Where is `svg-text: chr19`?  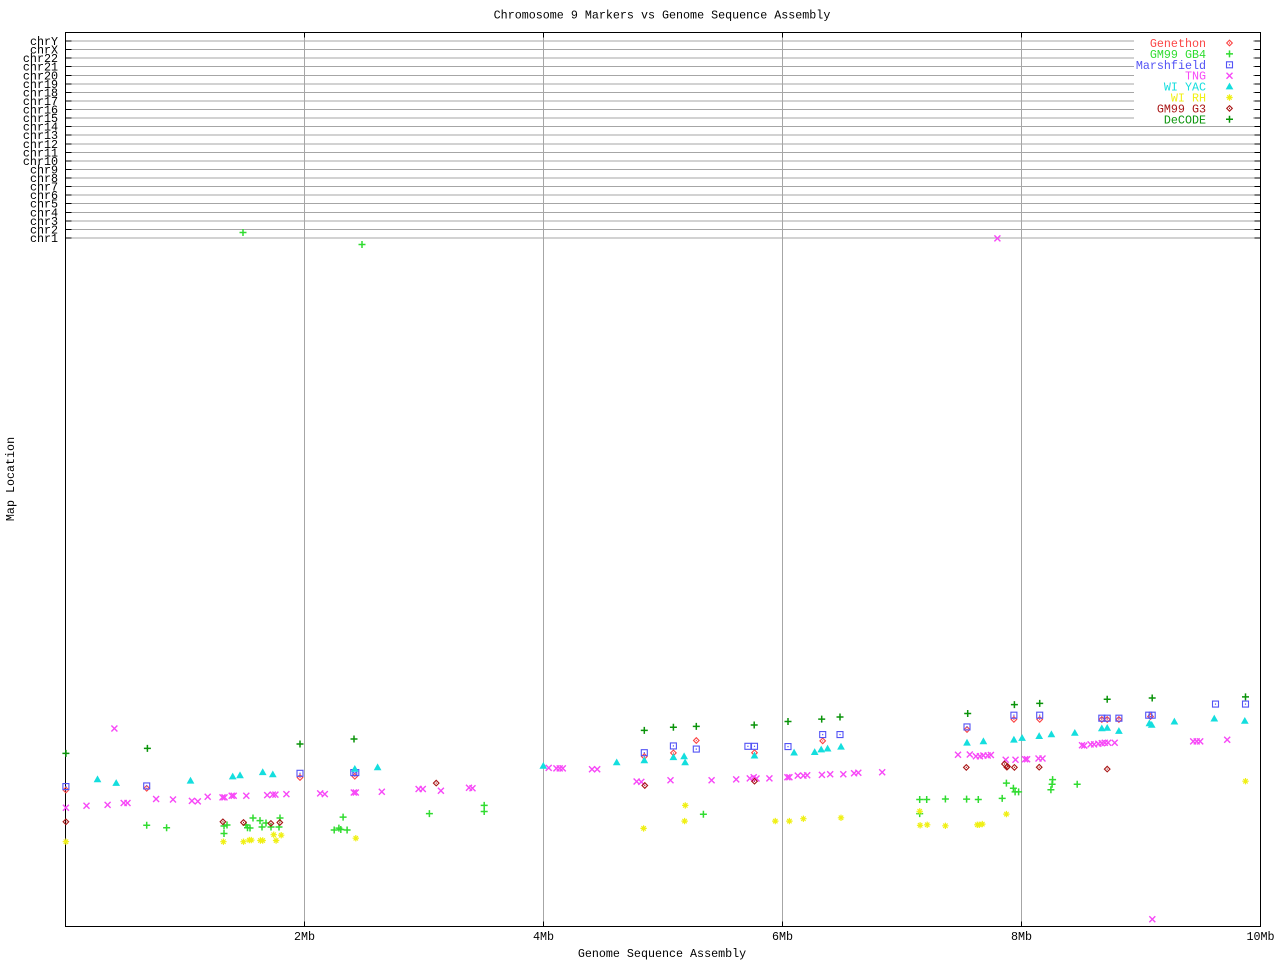 svg-text: chr19 is located at coordinates (40, 85).